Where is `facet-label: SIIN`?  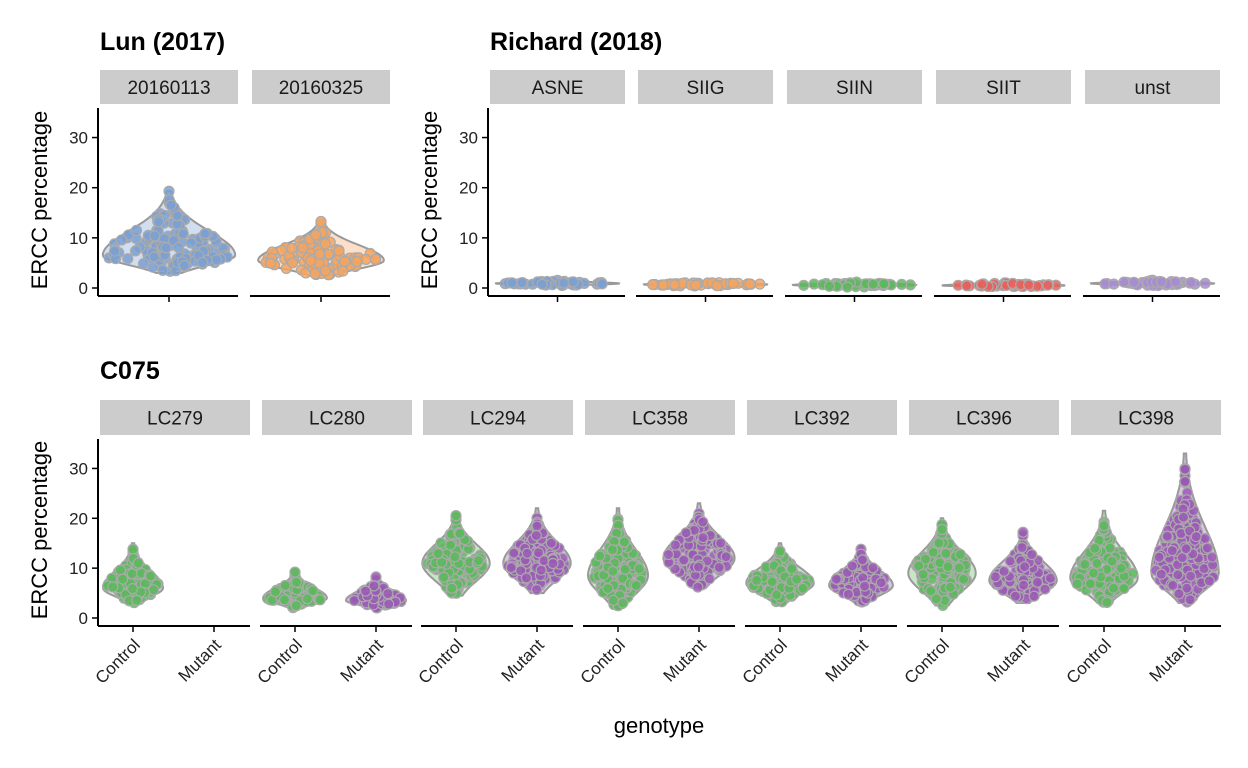
facet-label: SIIN is located at coordinates (854, 88).